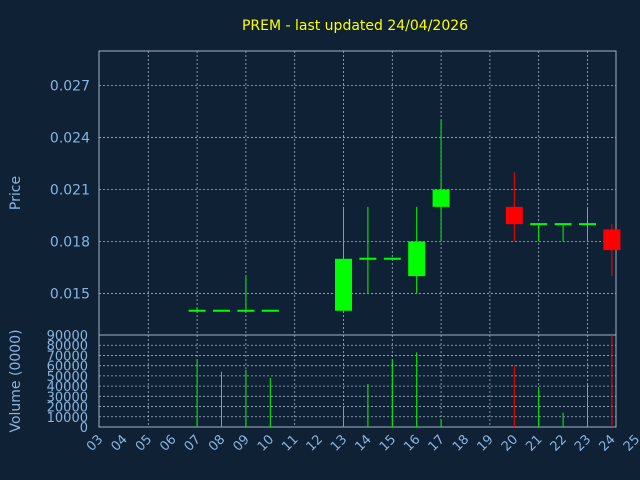 This screenshot has height=480, width=640. What do you see at coordinates (67, 346) in the screenshot?
I see `volume-tick-label: 80000` at bounding box center [67, 346].